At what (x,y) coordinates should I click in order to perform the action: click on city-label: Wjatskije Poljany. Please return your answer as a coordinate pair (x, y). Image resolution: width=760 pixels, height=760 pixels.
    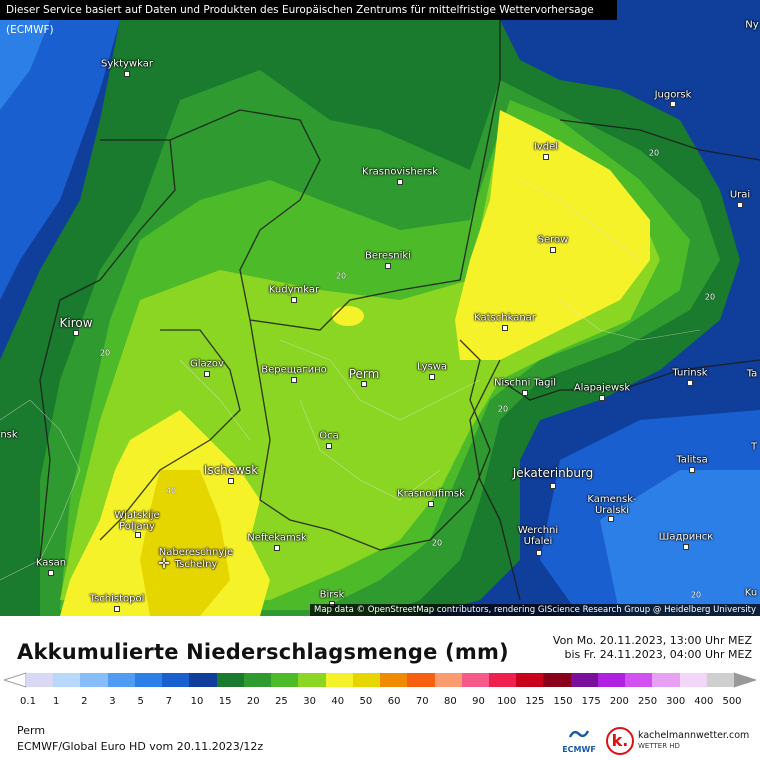
    Looking at the image, I should click on (137, 521).